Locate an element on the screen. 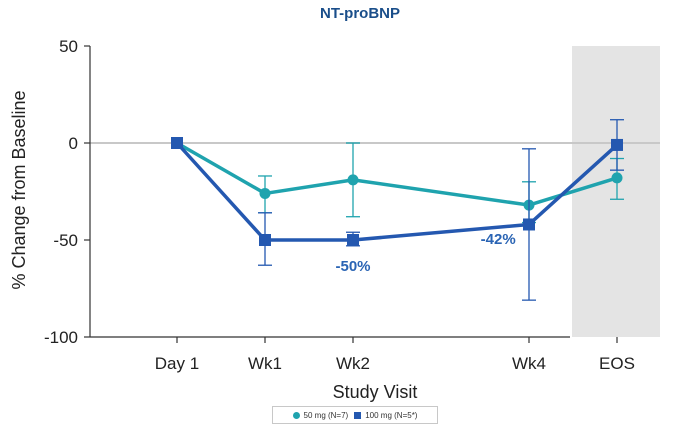 The image size is (673, 433). y-axis-label: % Change from Baseline is located at coordinates (19, 189).